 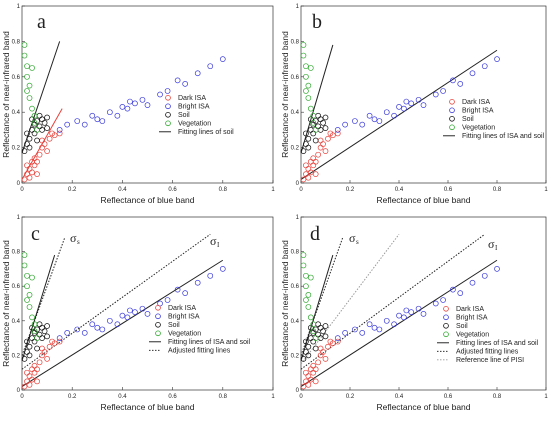 What do you see at coordinates (448, 190) in the screenshot?
I see `x-tick-label: 0.6` at bounding box center [448, 190].